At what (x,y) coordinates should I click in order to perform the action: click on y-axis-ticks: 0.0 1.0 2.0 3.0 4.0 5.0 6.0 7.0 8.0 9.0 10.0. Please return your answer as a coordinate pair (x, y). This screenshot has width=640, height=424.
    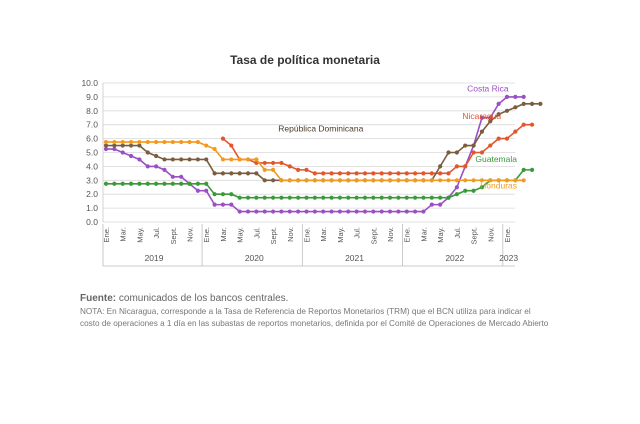
    Looking at the image, I should click on (89, 152).